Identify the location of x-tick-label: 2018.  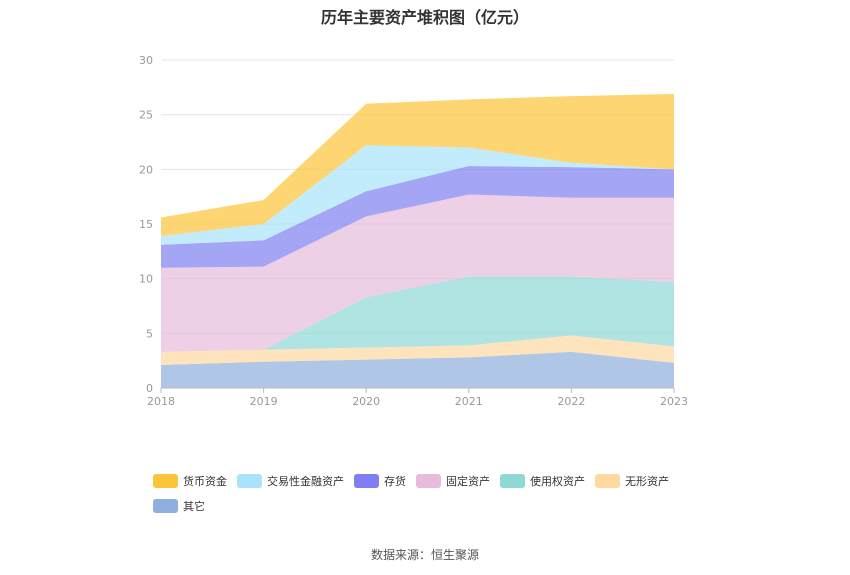
(161, 401).